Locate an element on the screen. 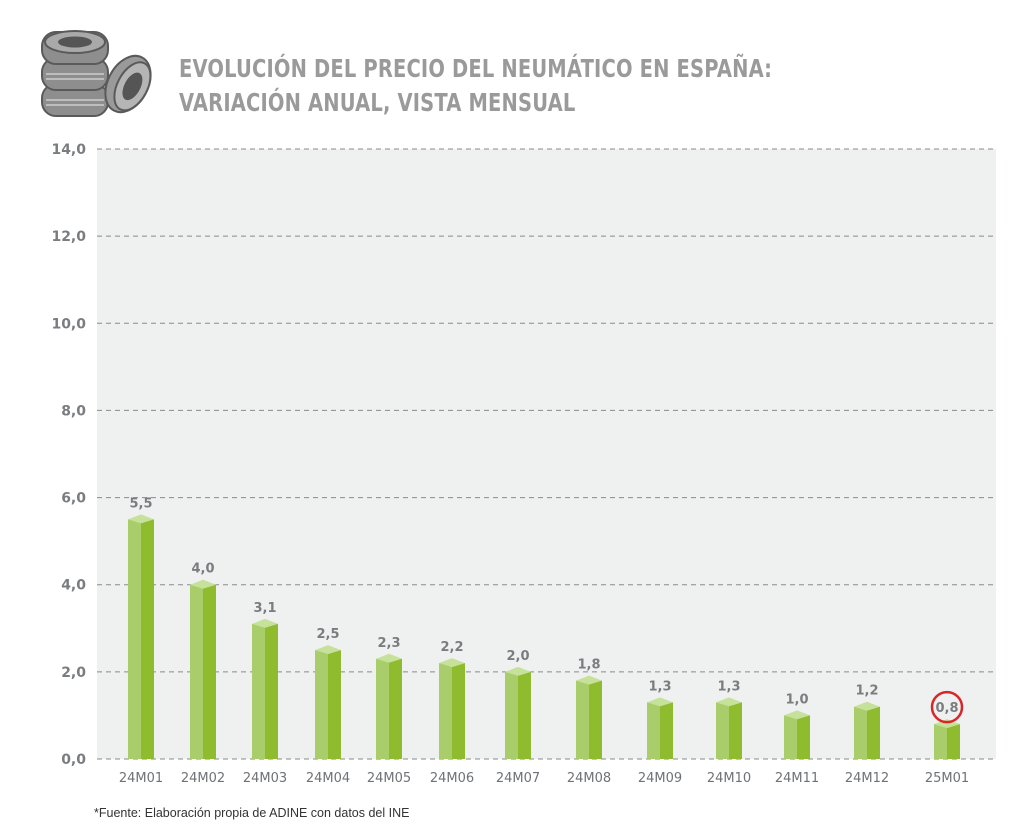 Image resolution: width=1024 pixels, height=838 pixels. data-label: 1,0 is located at coordinates (796, 699).